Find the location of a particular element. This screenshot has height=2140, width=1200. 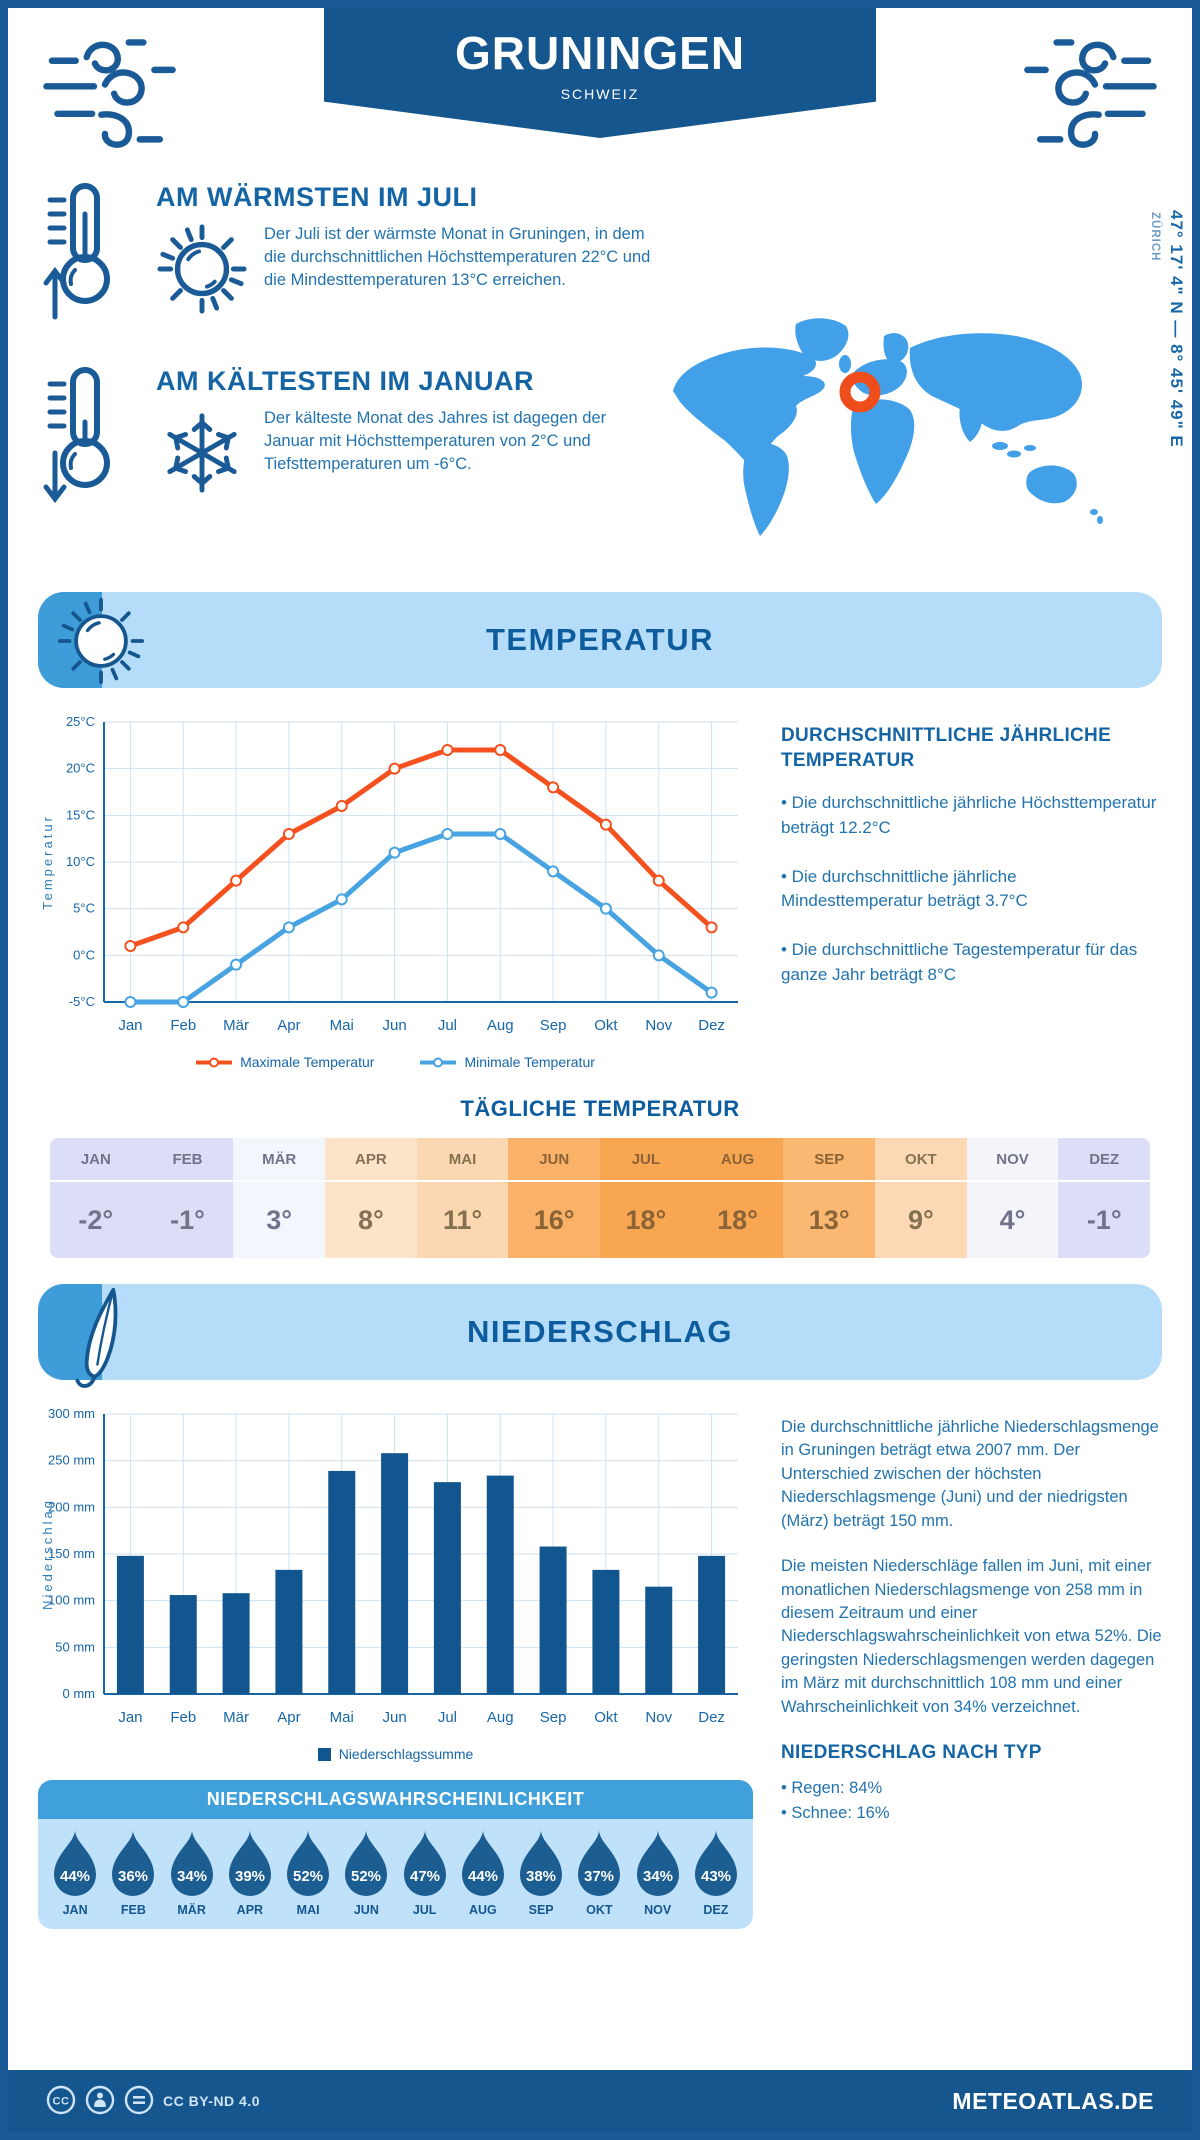

svg-text: 47% is located at coordinates (425, 1876).